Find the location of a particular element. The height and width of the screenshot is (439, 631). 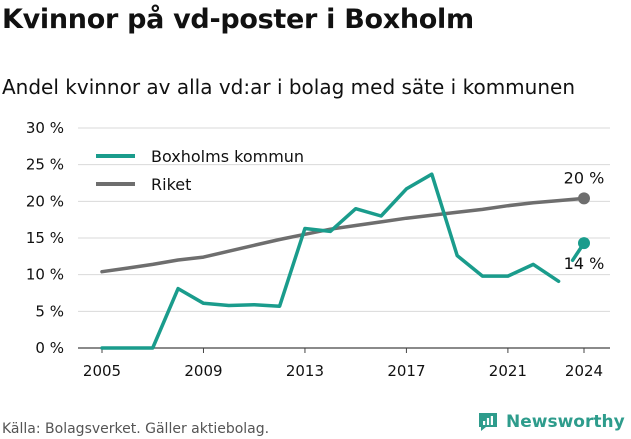

legend-label: Riket is located at coordinates (171, 184).